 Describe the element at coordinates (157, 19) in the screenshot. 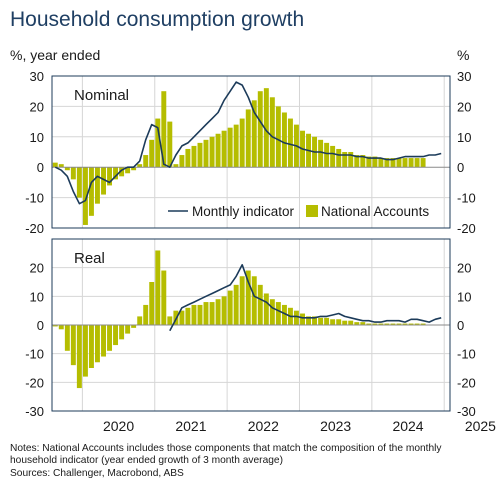

I see `chart-title: Household consumption growth` at that location.